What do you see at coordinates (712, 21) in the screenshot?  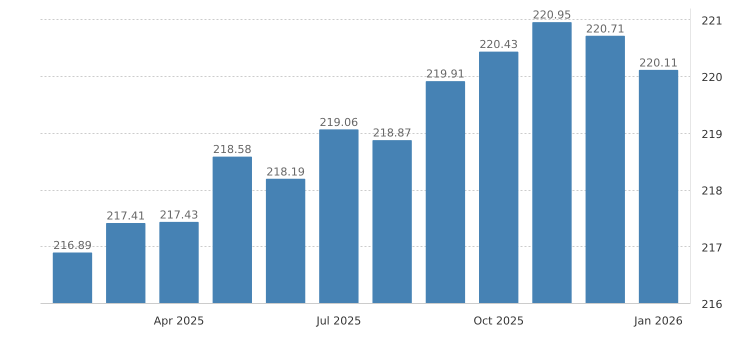 I see `y-tick-label: 221` at bounding box center [712, 21].